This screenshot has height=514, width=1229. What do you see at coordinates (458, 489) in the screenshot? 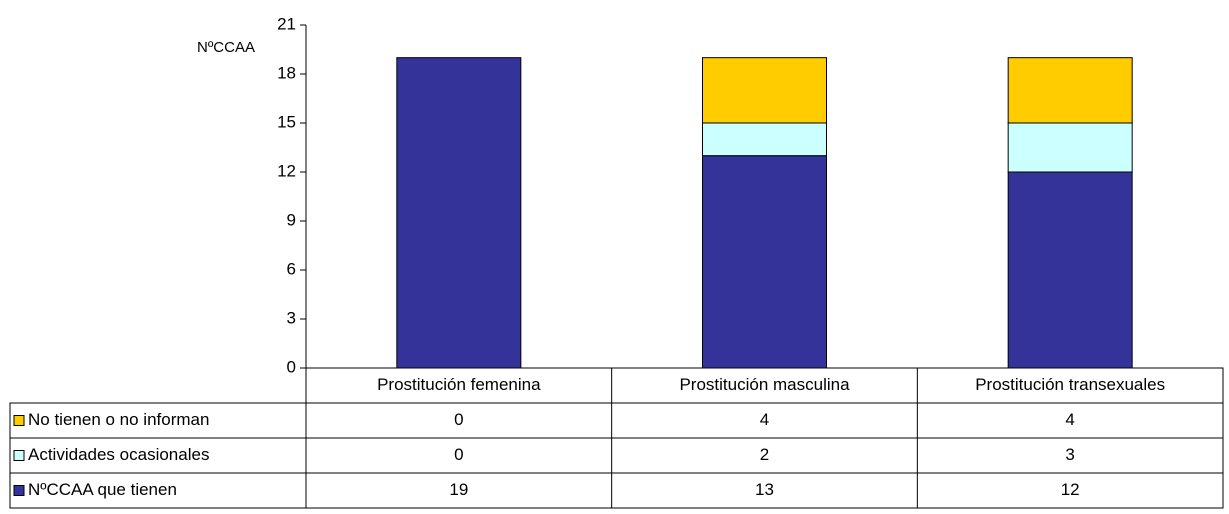
I see `table-value: 19` at bounding box center [458, 489].